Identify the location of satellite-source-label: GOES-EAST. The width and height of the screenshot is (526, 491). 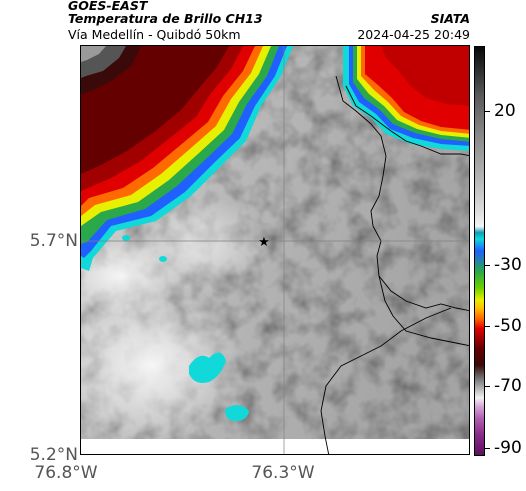
(108, 6).